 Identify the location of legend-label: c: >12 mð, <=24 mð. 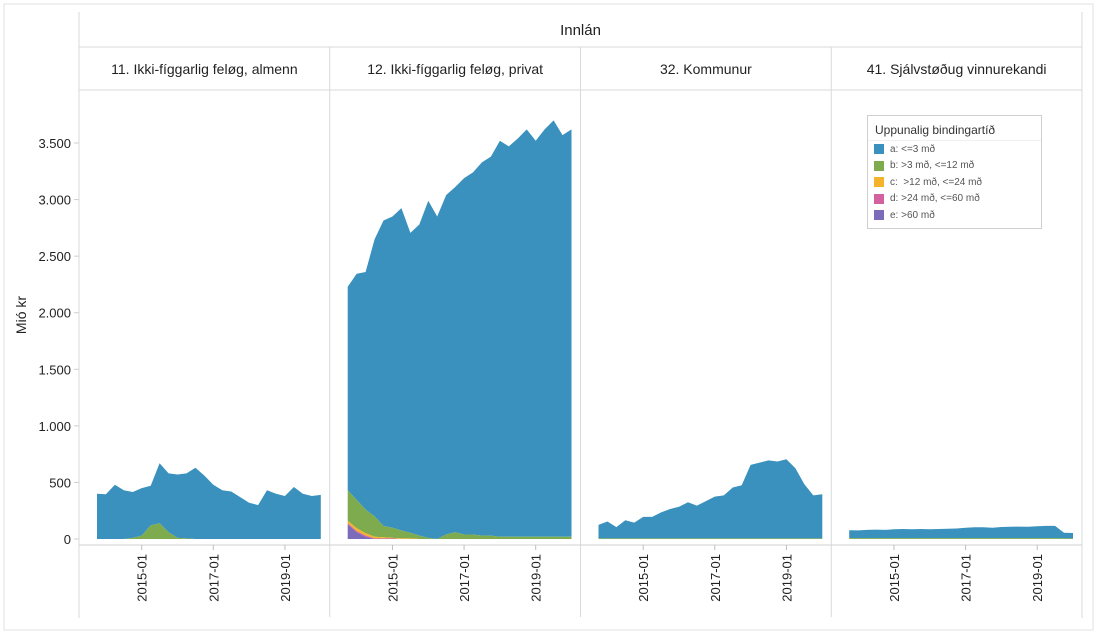
(936, 182).